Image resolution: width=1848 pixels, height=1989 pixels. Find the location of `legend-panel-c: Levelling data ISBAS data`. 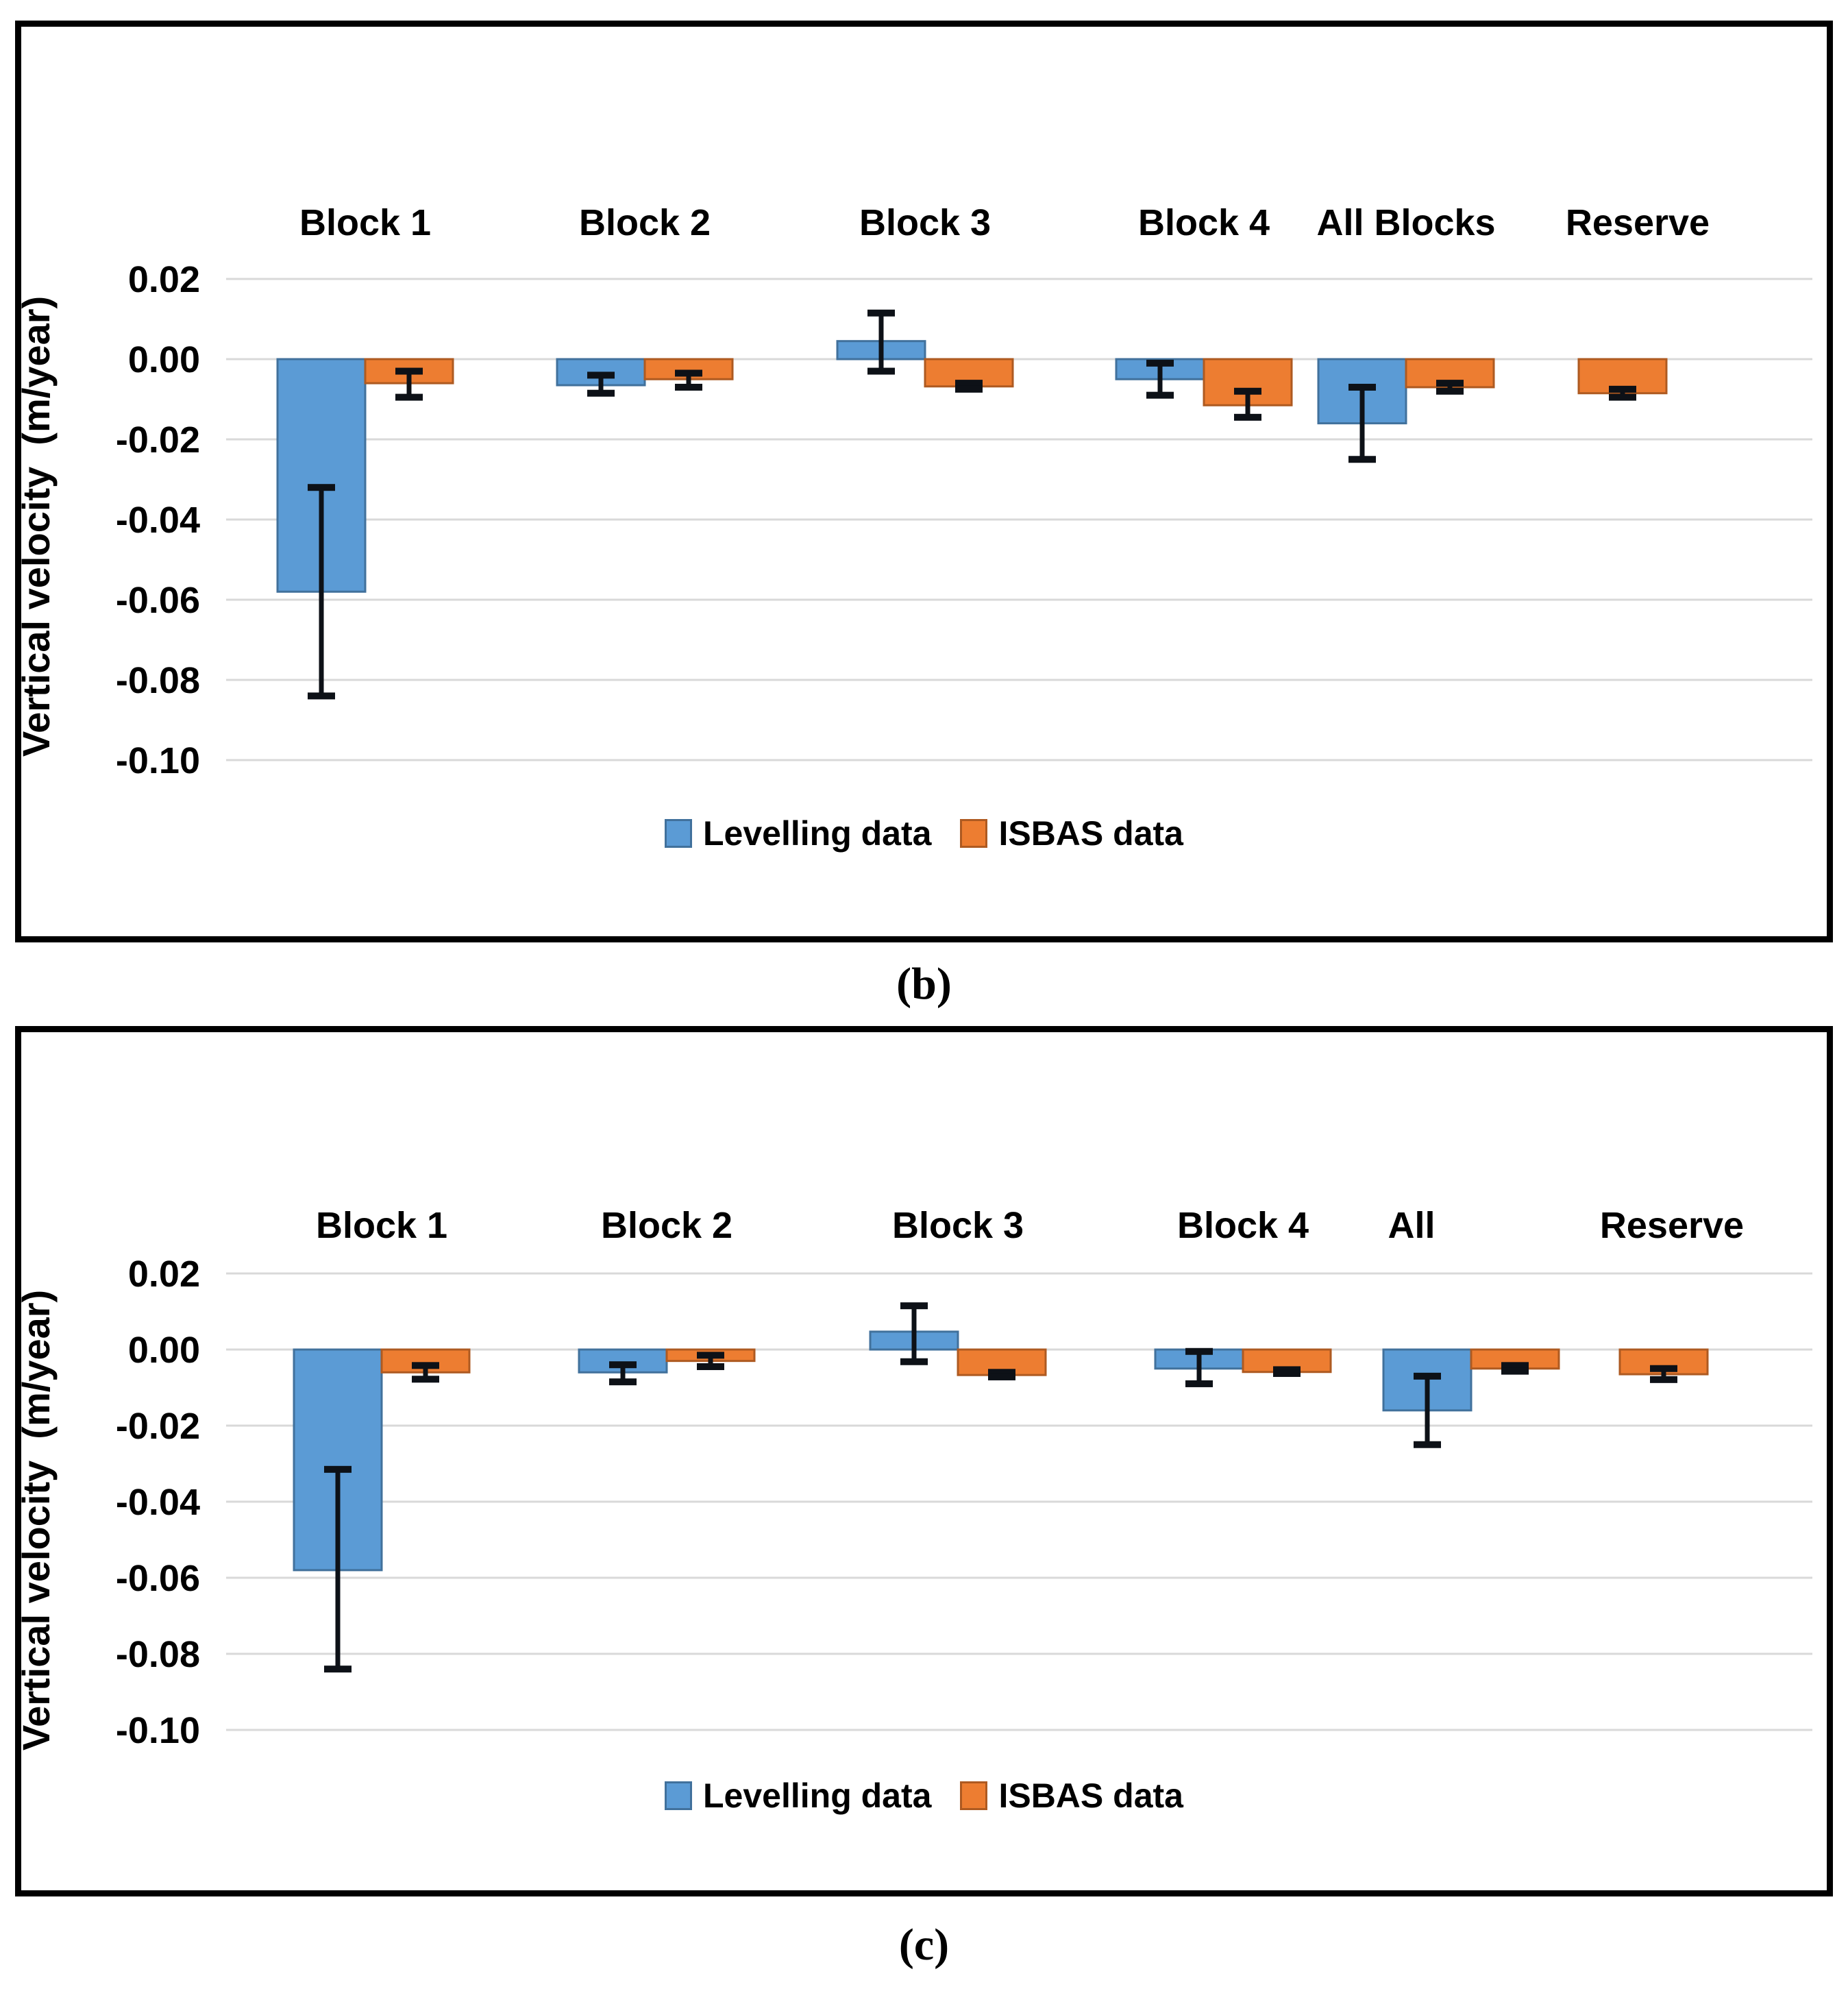

legend-panel-c: Levelling data ISBAS data is located at coordinates (924, 1796).